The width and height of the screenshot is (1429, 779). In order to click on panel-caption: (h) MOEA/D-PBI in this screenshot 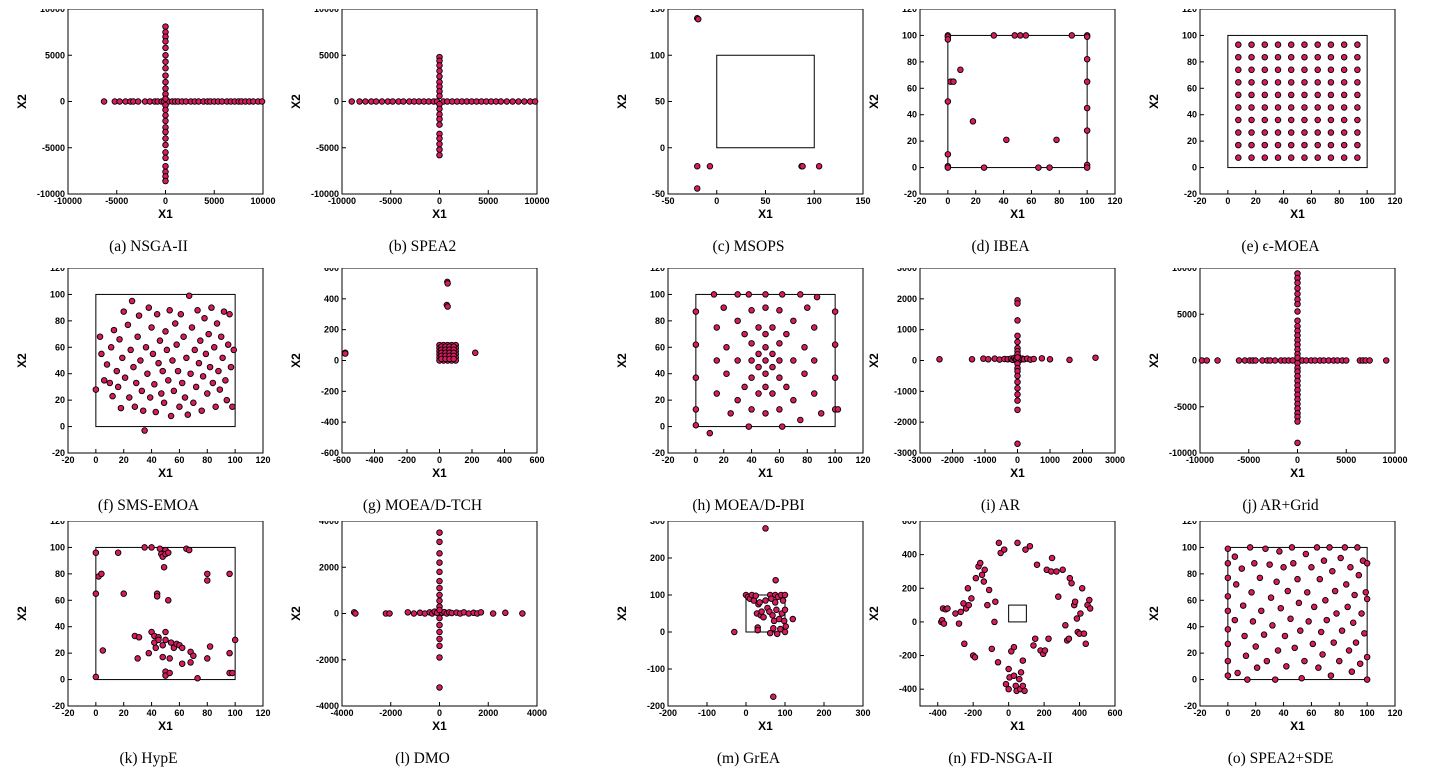, I will do `click(748, 505)`.